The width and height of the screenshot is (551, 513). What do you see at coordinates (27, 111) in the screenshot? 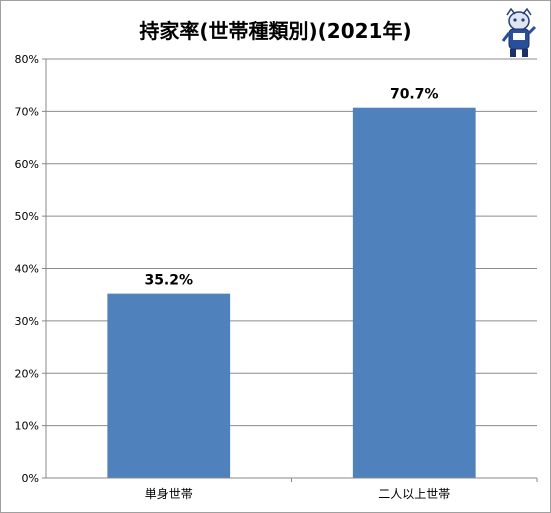
I see `y-tick-label: 70%` at bounding box center [27, 111].